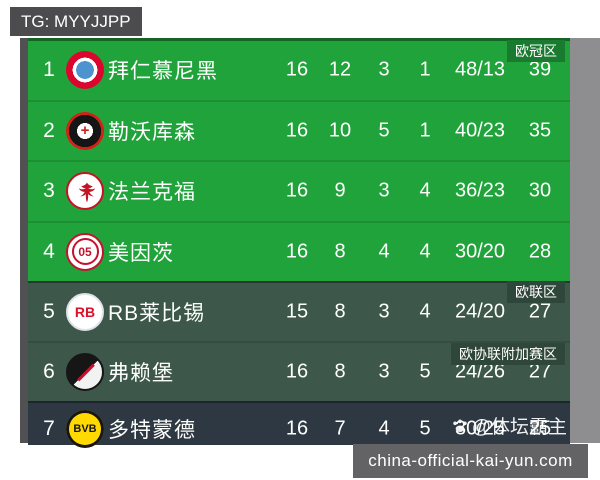 The width and height of the screenshot is (600, 480). Describe the element at coordinates (540, 69) in the screenshot. I see `points: 39` at that location.